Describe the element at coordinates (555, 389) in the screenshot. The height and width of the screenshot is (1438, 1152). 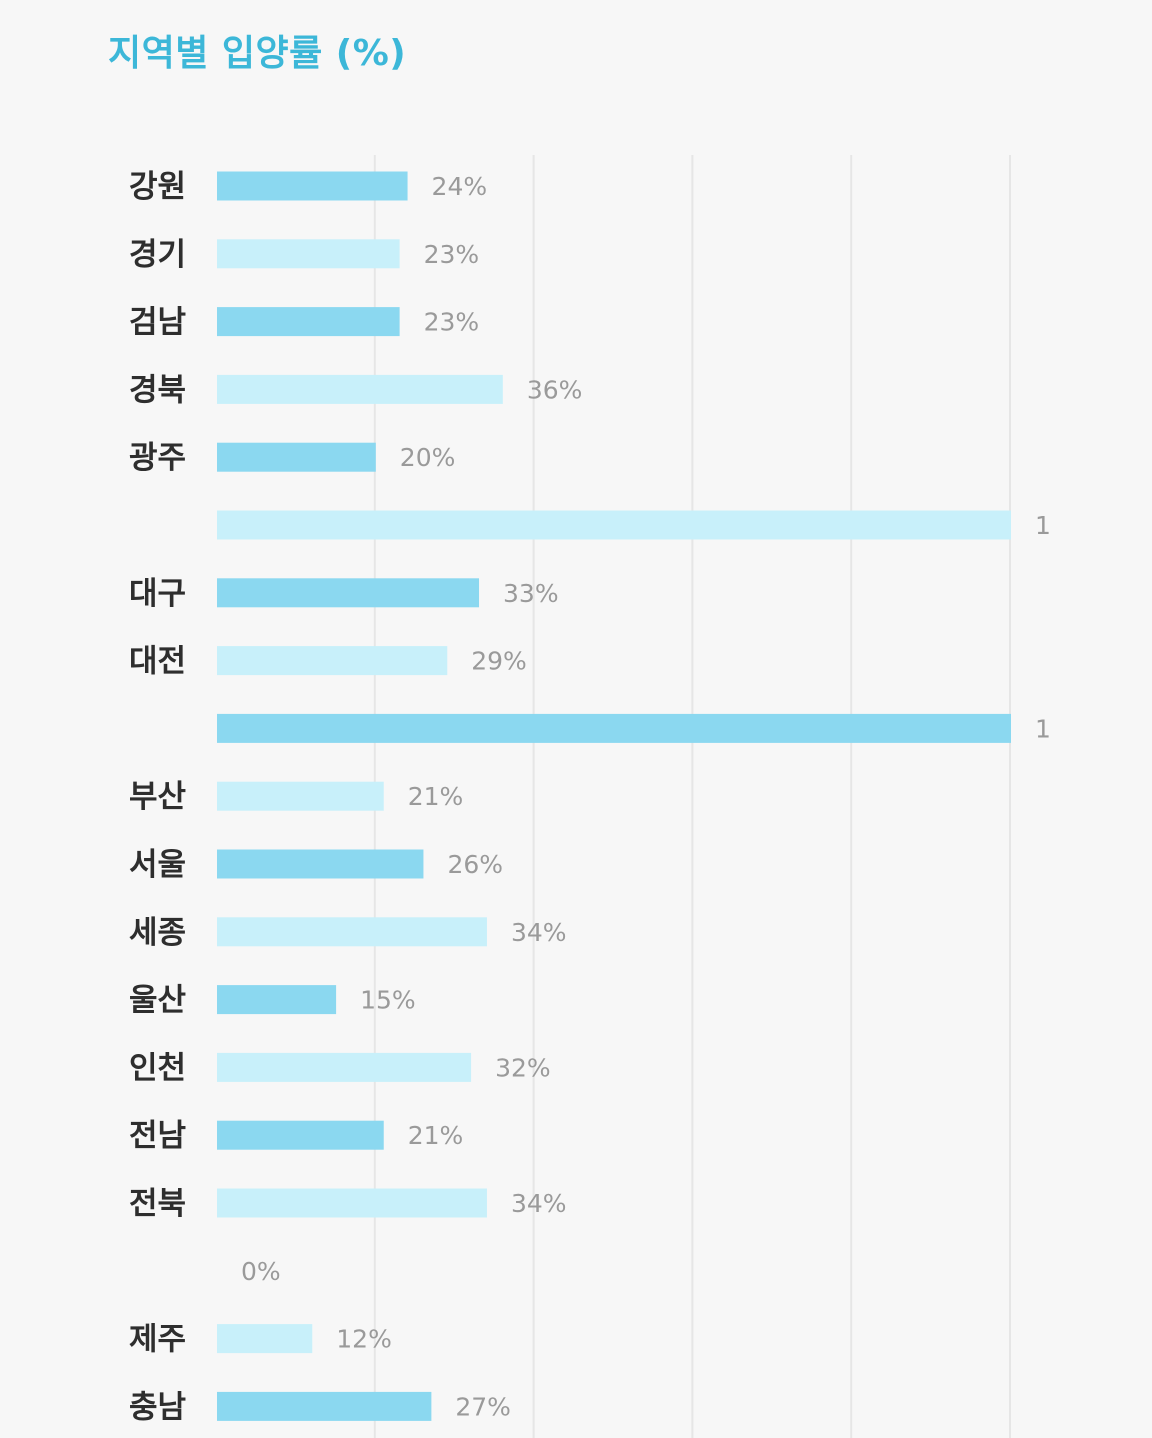
I see `value-label: 36%` at that location.